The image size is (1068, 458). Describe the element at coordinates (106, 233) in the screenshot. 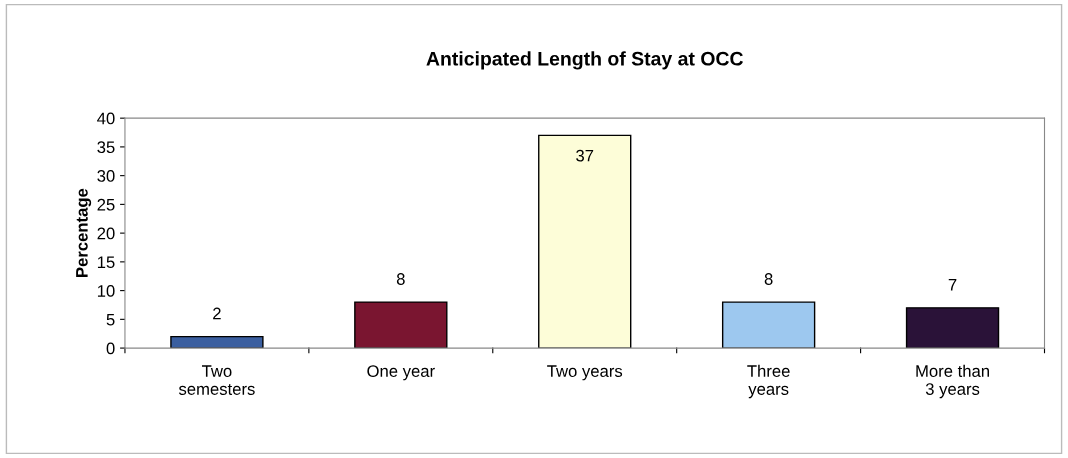

I see `y-tick-label: 20` at that location.